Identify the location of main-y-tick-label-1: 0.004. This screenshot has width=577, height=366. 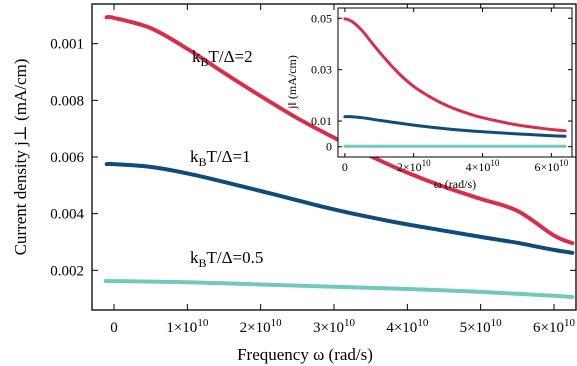
(67, 215).